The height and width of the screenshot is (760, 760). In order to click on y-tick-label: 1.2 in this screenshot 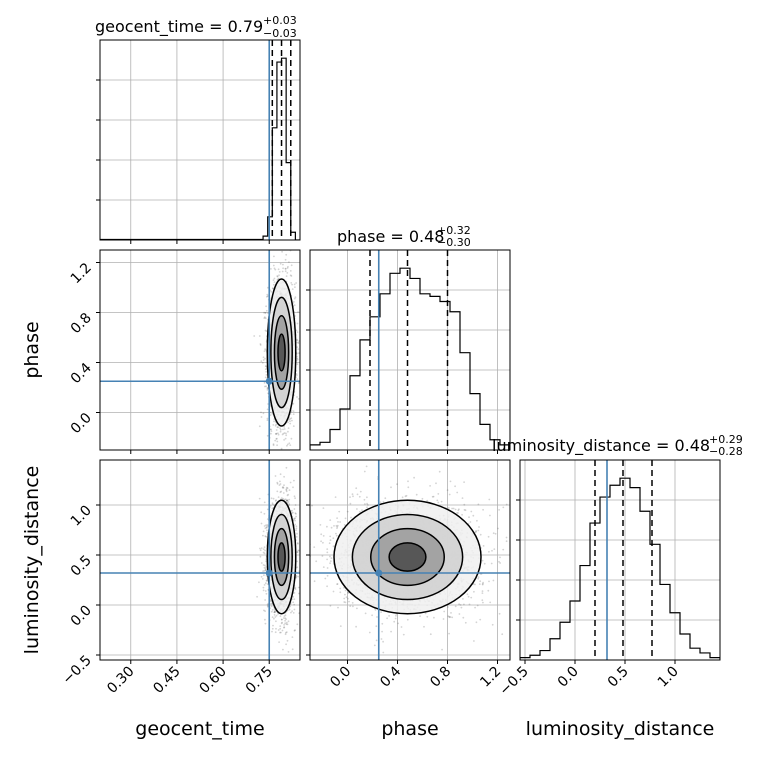, I will do `click(81, 273)`.